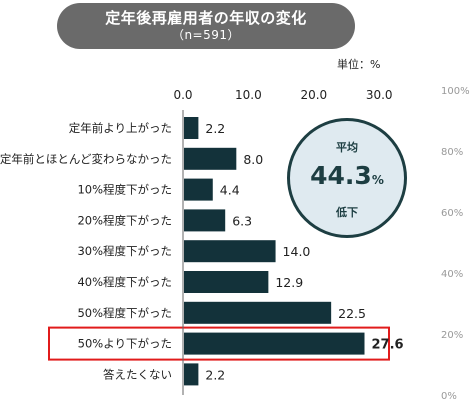 The width and height of the screenshot is (476, 408). I want to click on average-value: 44.3%, so click(347, 175).